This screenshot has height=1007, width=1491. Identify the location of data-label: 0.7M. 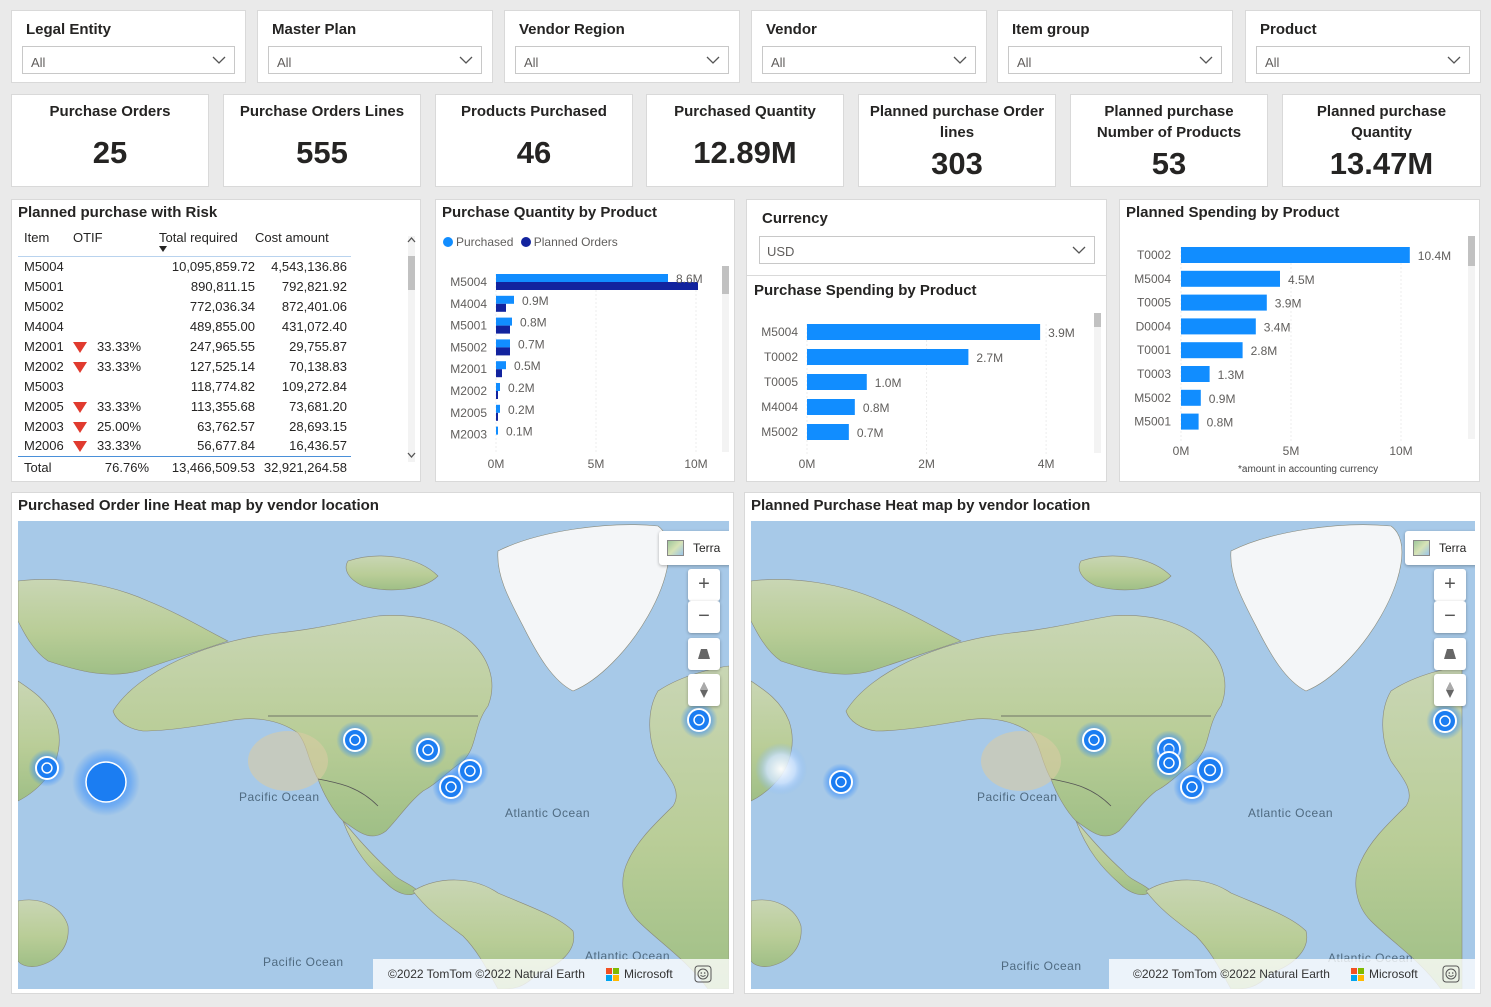
(870, 433).